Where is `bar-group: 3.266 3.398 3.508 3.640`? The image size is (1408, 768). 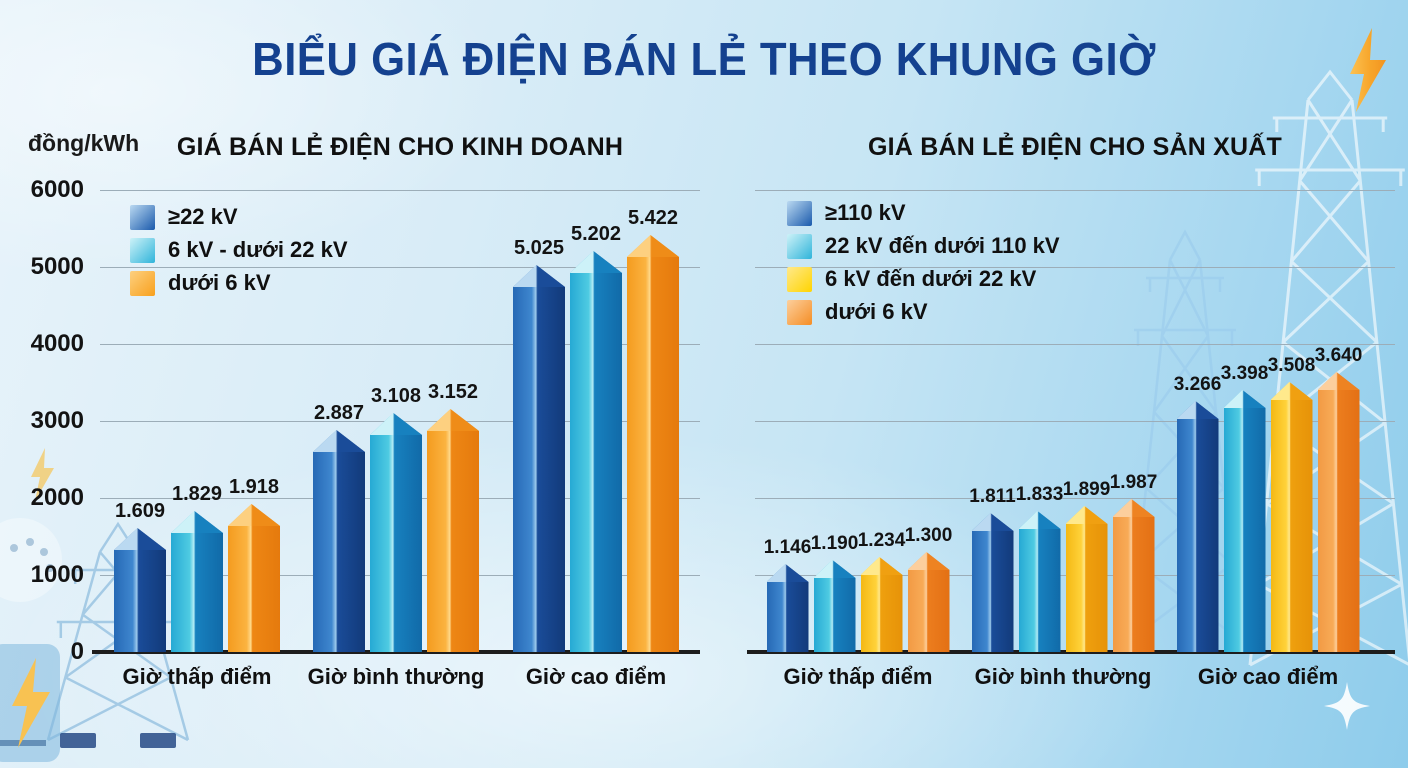 bar-group: 3.266 3.398 3.508 3.640 is located at coordinates (1268, 421).